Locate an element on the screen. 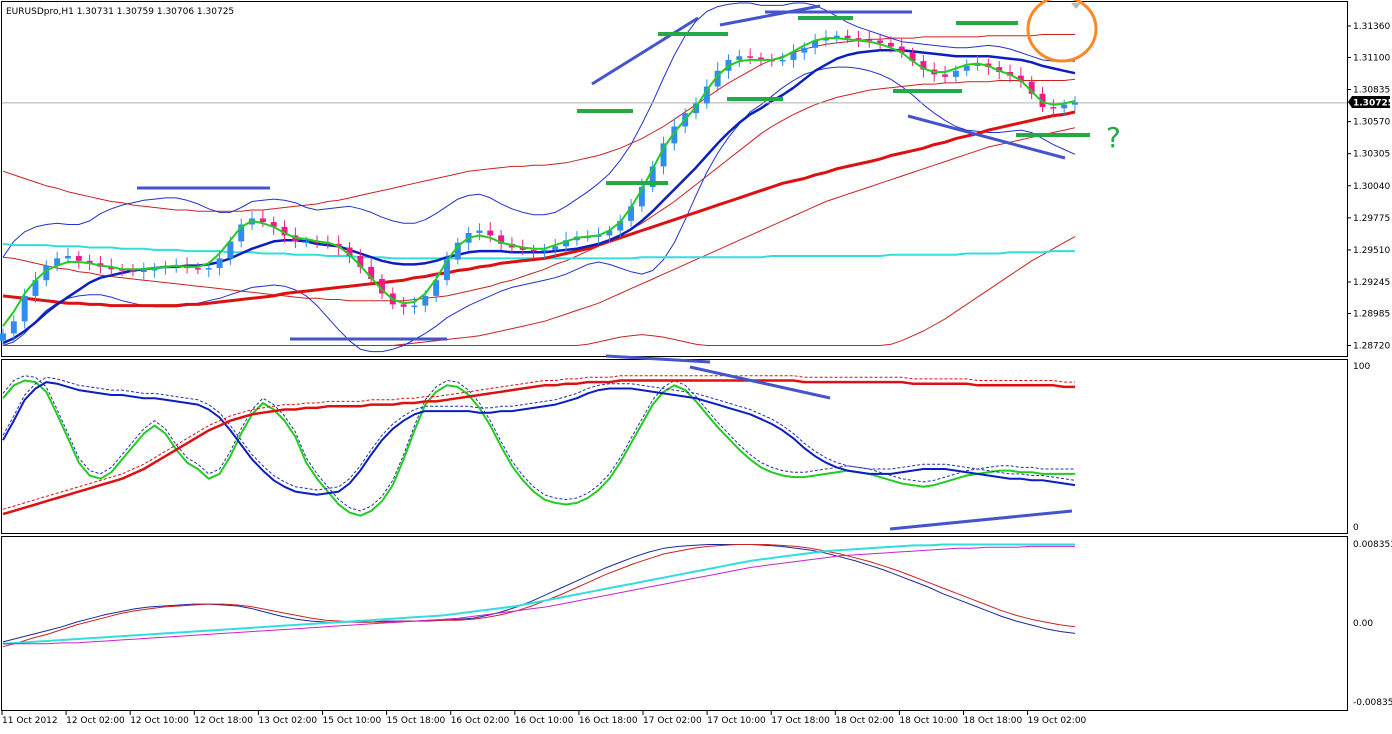  stoch-axis-label: 0 is located at coordinates (1356, 528).